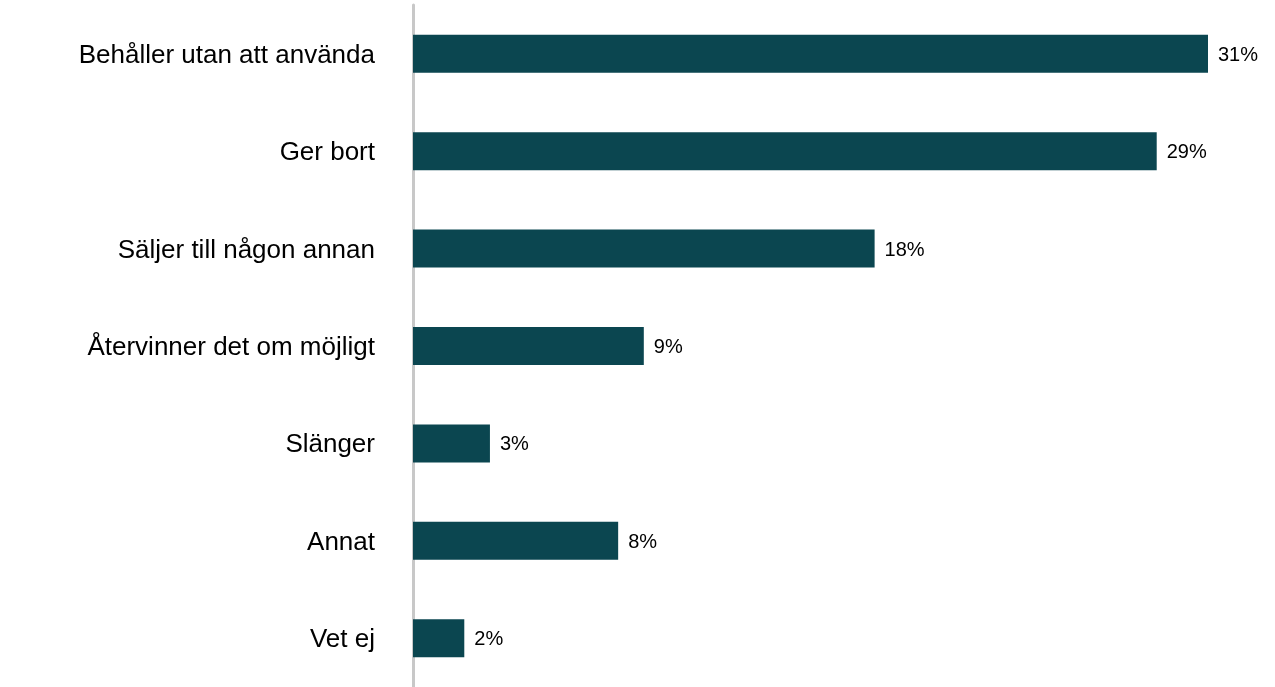 The width and height of the screenshot is (1275, 687). Describe the element at coordinates (668, 346) in the screenshot. I see `data-label: 9%` at that location.